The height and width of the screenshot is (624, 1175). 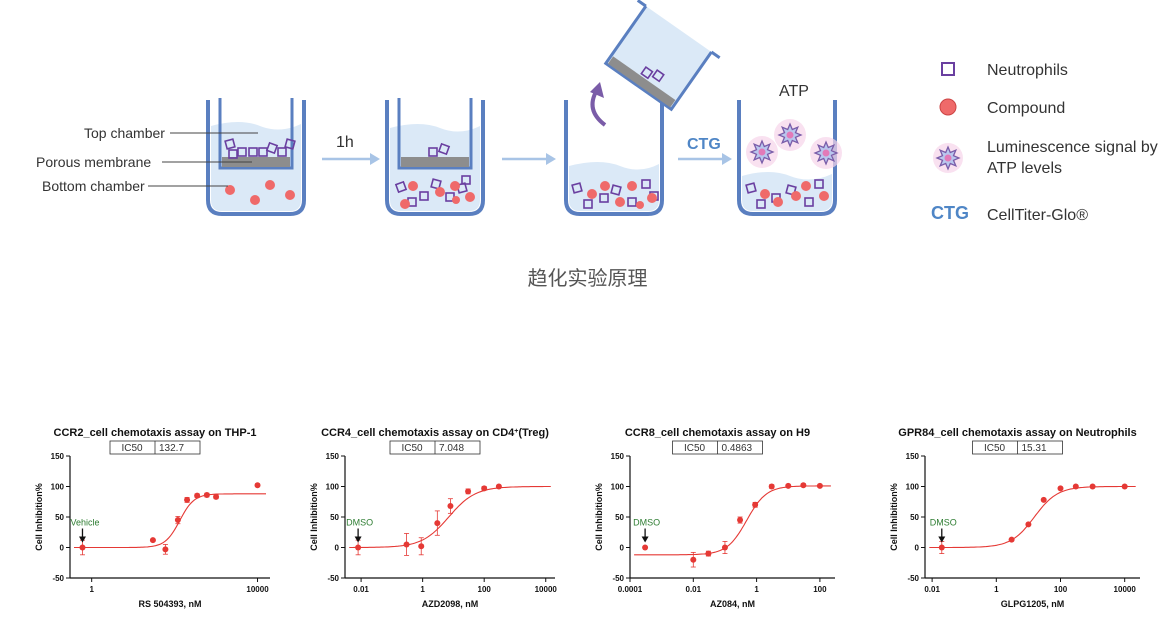 What do you see at coordinates (1027, 70) in the screenshot?
I see `legend-label: Neutrophils` at bounding box center [1027, 70].